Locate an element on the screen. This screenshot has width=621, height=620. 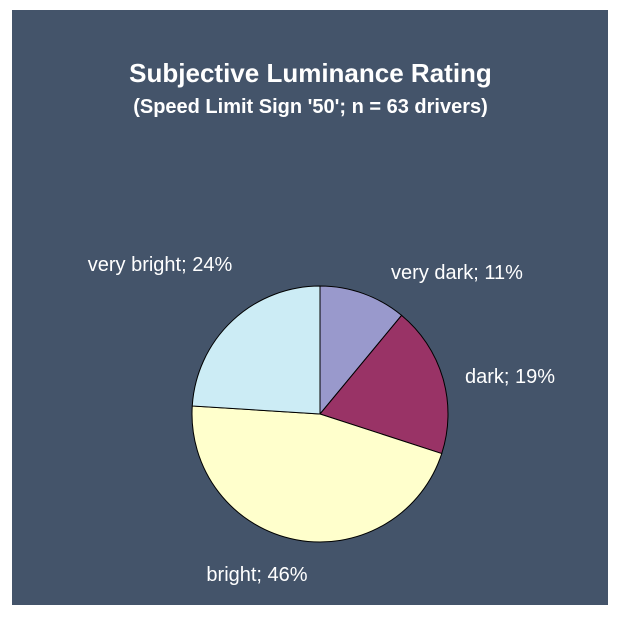
data-label: dark; 19% is located at coordinates (510, 377).